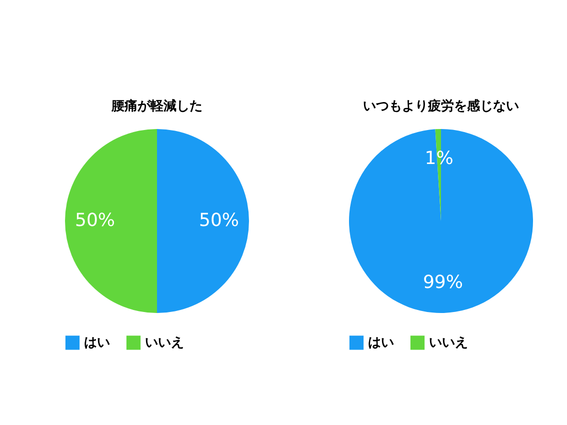 This screenshot has height=425, width=567. Describe the element at coordinates (442, 282) in the screenshot. I see `data-label: 99%` at that location.